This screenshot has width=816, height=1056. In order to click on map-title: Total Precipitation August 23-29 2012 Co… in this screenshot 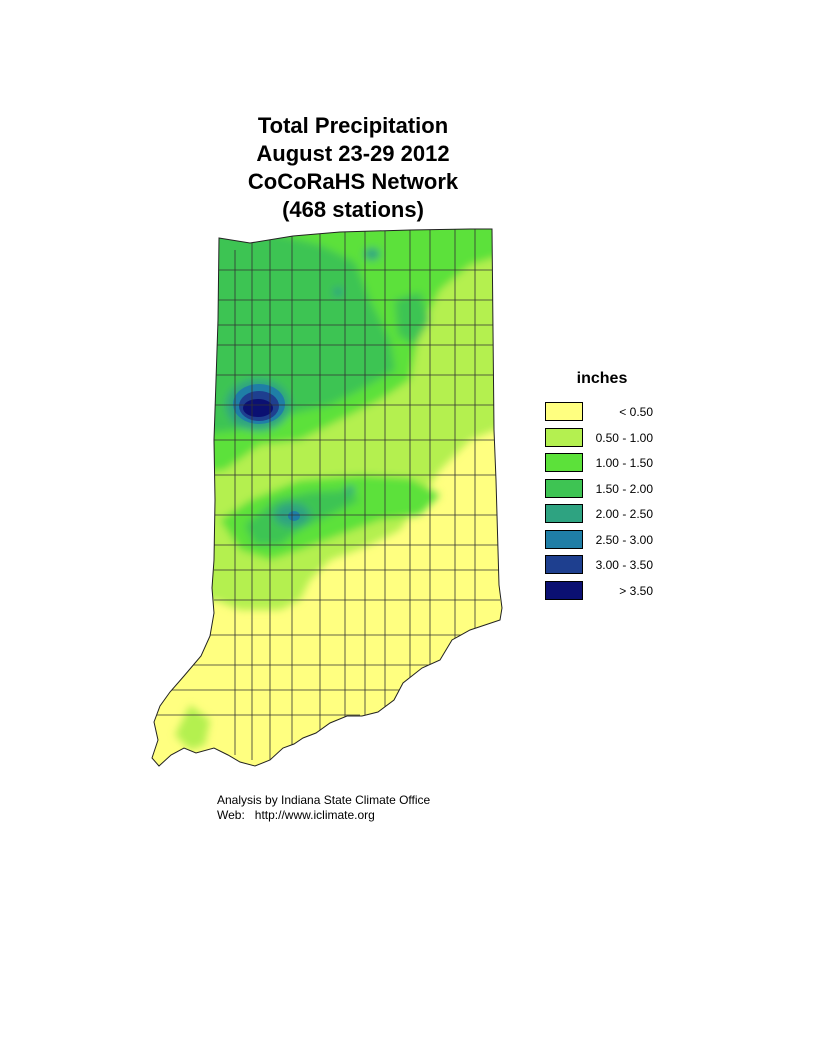, I will do `click(353, 168)`.